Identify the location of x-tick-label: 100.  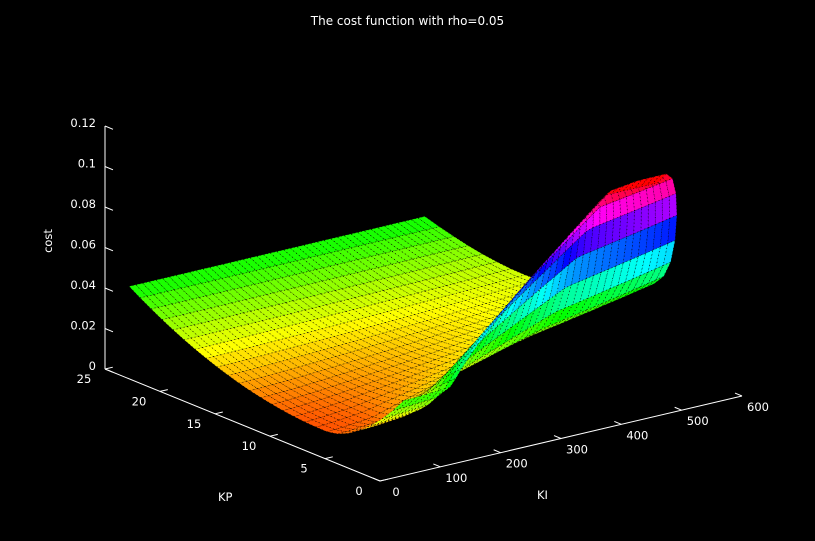
(456, 478).